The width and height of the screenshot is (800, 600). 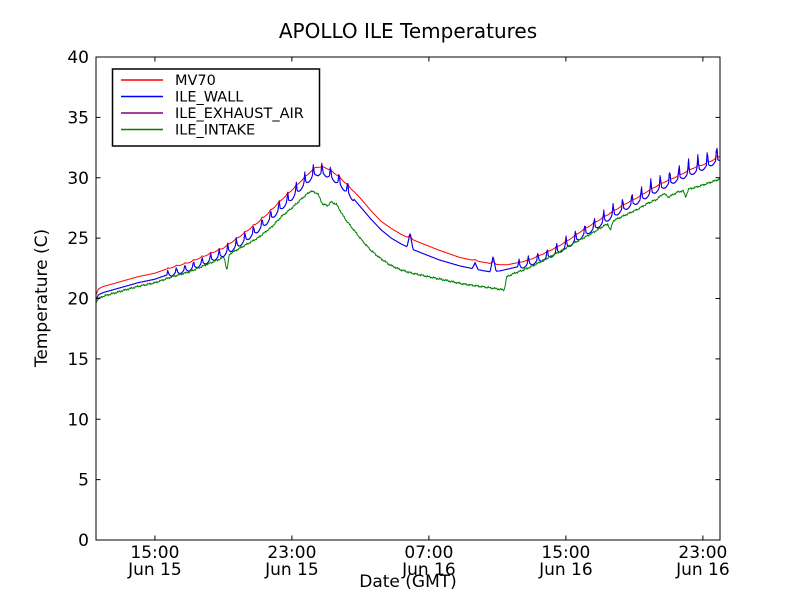 I want to click on x-axis-label: Date (GMT), so click(x=408, y=582).